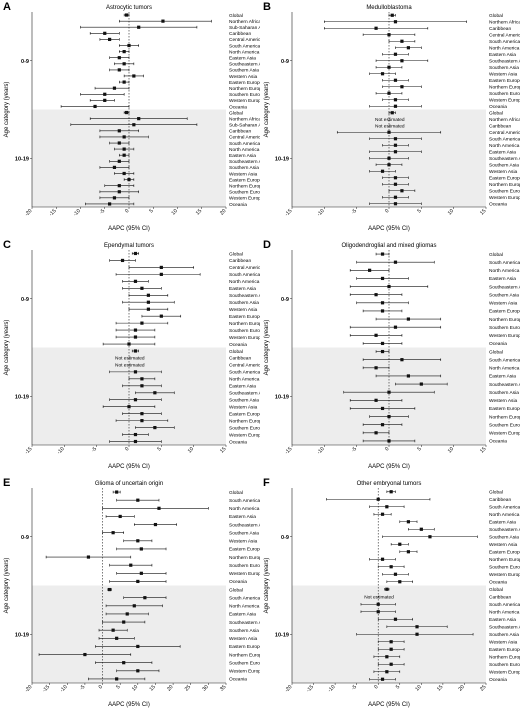  I want to click on not-estimated-label: Not estimated, so click(379, 598).